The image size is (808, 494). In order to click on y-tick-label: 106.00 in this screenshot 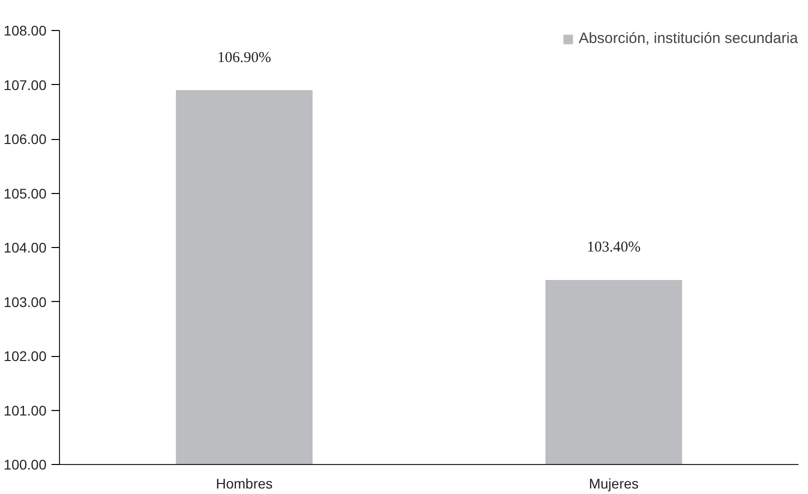, I will do `click(25, 139)`.